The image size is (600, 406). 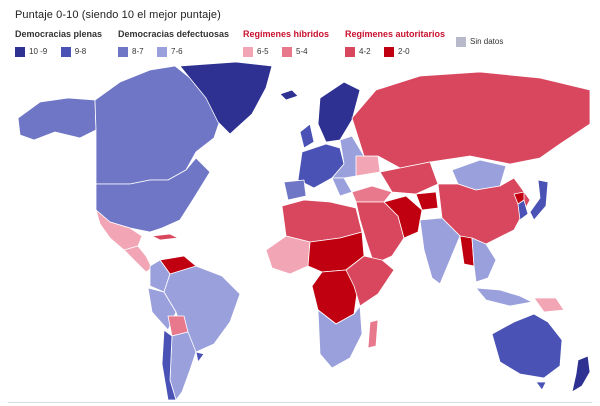 I want to click on region-japan, so click(x=539, y=200).